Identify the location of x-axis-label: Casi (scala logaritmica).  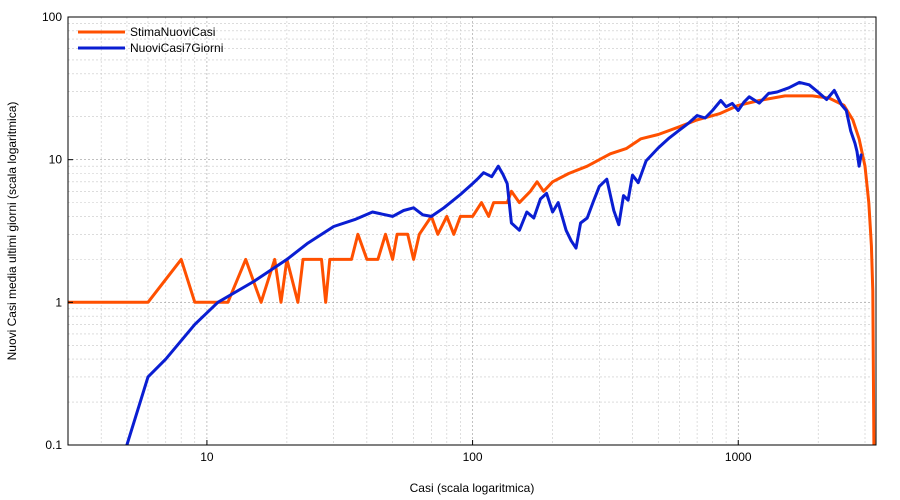
(472, 488).